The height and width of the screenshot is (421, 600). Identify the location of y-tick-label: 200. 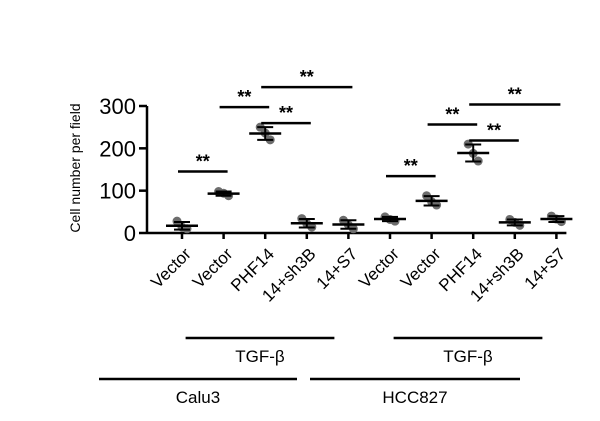
(117, 148).